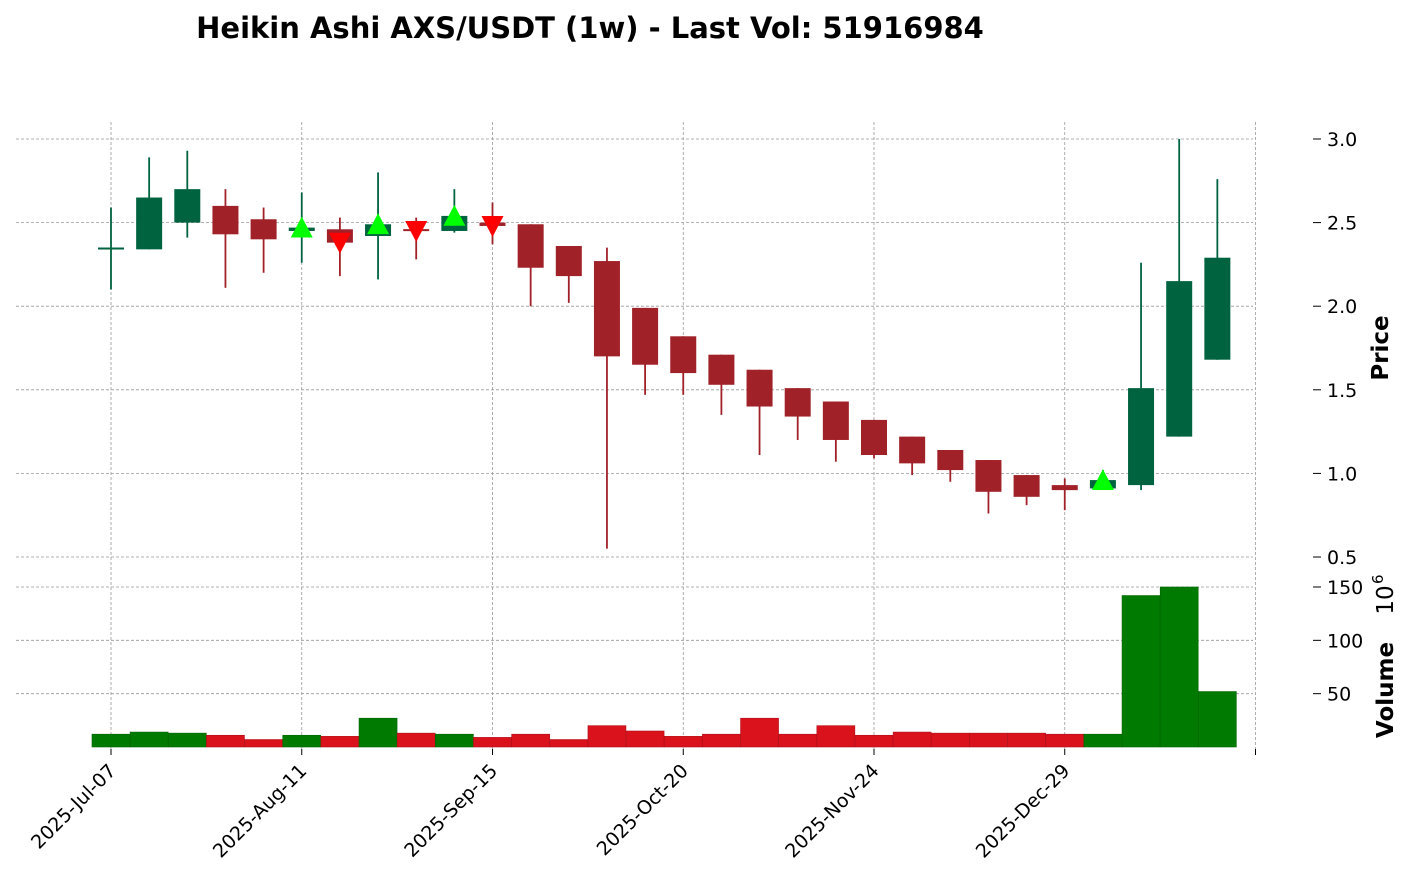  What do you see at coordinates (1345, 641) in the screenshot?
I see `volume-tick-label: 100` at bounding box center [1345, 641].